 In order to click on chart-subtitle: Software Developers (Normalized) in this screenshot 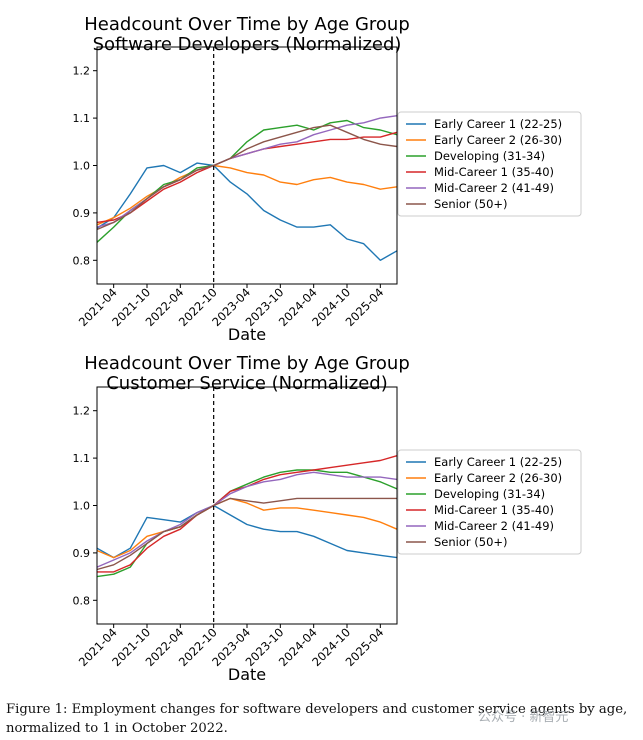, I will do `click(247, 44)`.